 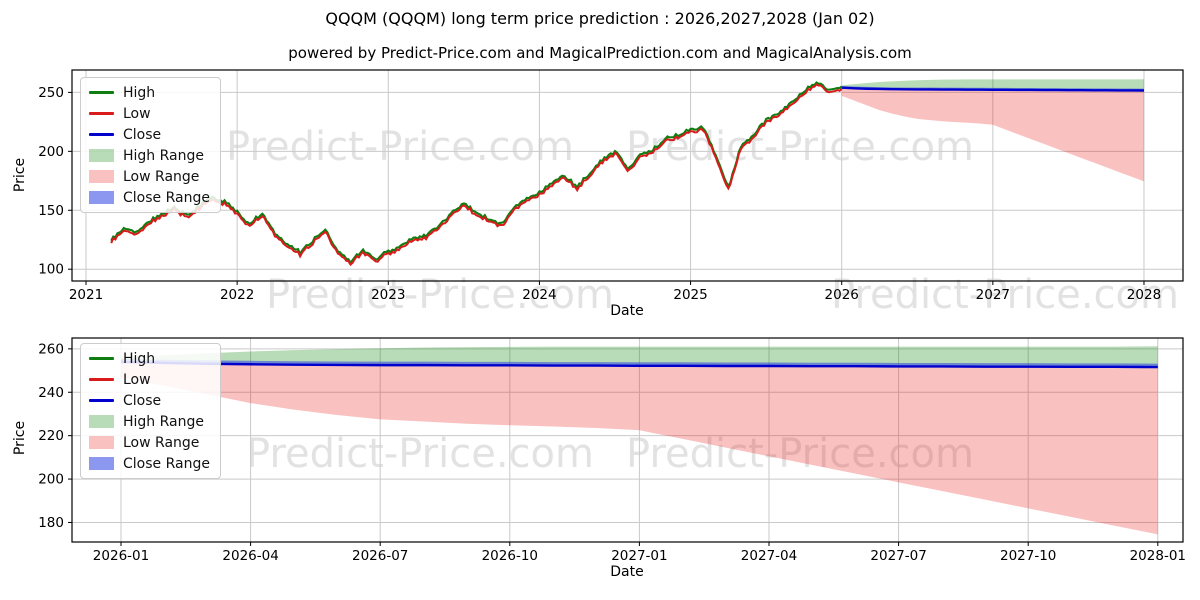 What do you see at coordinates (639, 556) in the screenshot?
I see `x-tick-label: 2027-01` at bounding box center [639, 556].